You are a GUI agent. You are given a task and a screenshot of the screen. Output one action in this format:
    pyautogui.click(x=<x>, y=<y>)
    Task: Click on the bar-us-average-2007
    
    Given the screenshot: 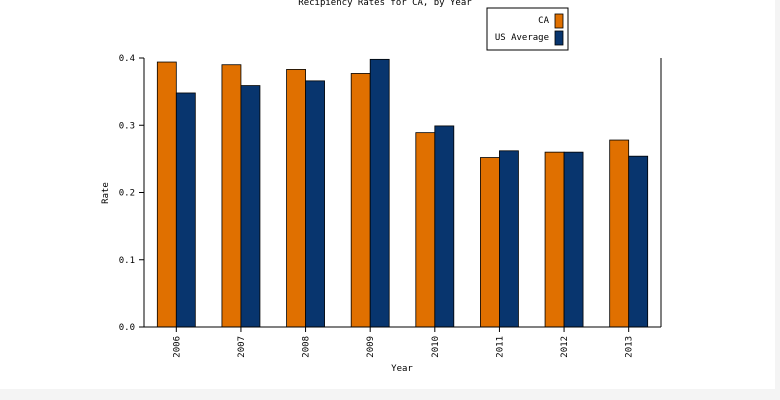 What is the action you would take?
    pyautogui.click(x=250, y=206)
    